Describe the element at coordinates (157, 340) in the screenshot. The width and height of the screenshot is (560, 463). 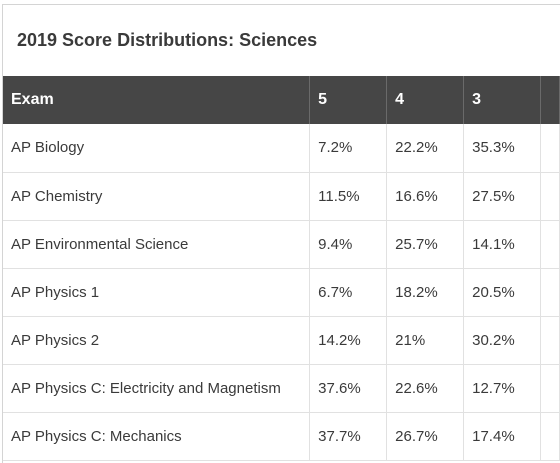
I see `exam-name-cell: AP Physics 2` at that location.